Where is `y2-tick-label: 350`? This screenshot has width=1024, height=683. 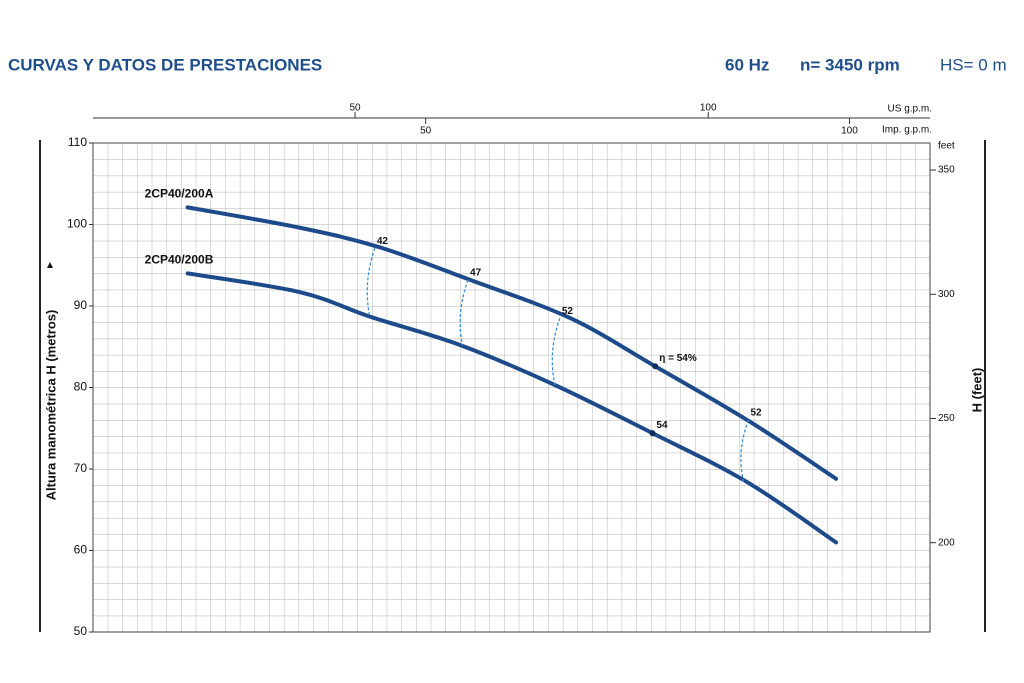 y2-tick-label: 350 is located at coordinates (946, 170).